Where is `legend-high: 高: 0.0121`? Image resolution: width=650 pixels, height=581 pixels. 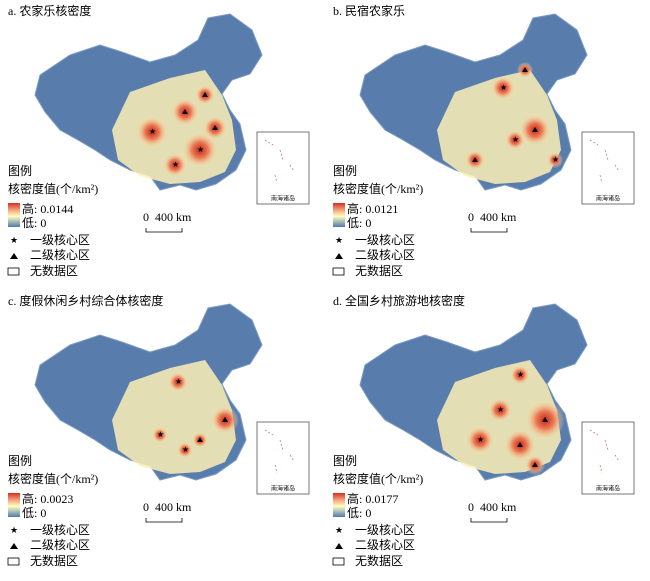 legend-high: 高: 0.0121 is located at coordinates (372, 208).